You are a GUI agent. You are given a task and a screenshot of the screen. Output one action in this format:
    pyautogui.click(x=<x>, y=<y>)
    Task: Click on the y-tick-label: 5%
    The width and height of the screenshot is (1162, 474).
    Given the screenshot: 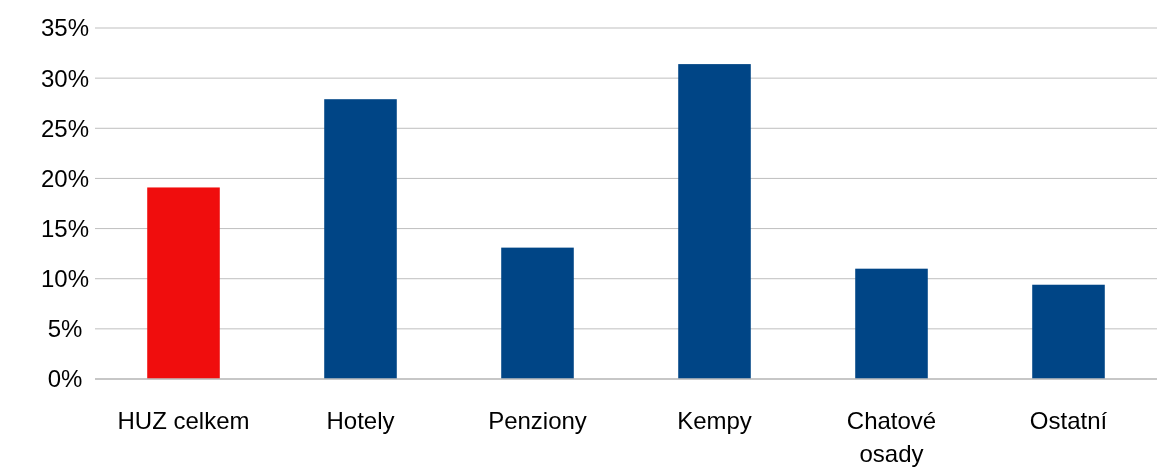 What is the action you would take?
    pyautogui.click(x=65, y=329)
    